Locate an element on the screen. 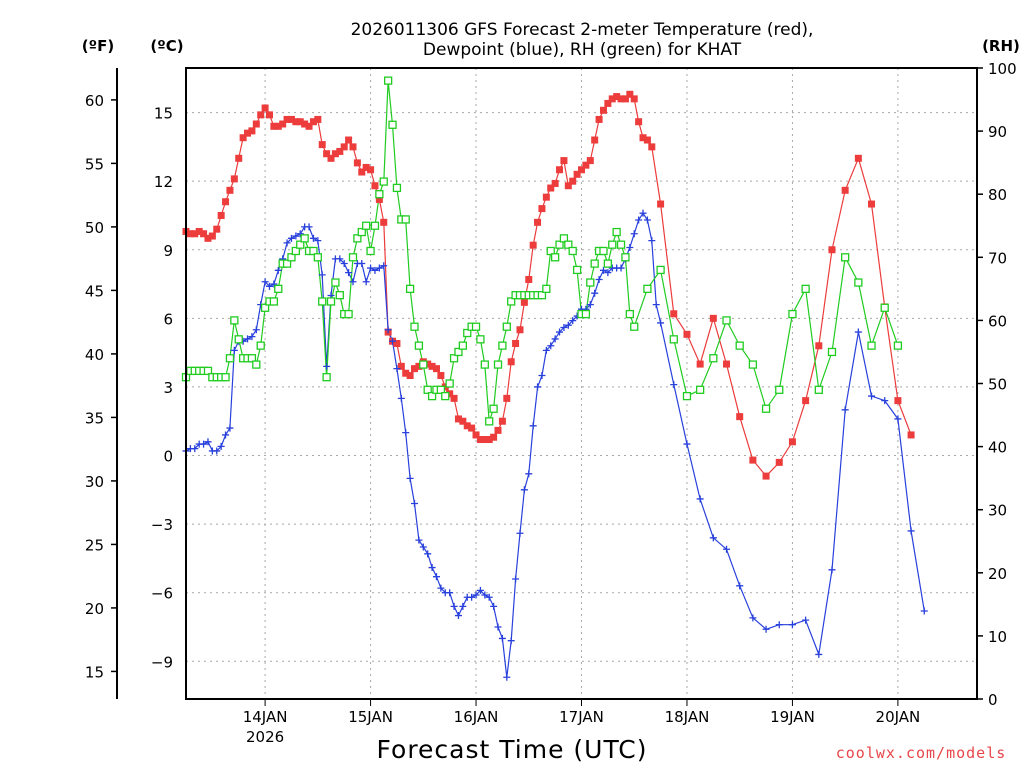 The height and width of the screenshot is (768, 1024). date-year-label: 2026 is located at coordinates (265, 737).